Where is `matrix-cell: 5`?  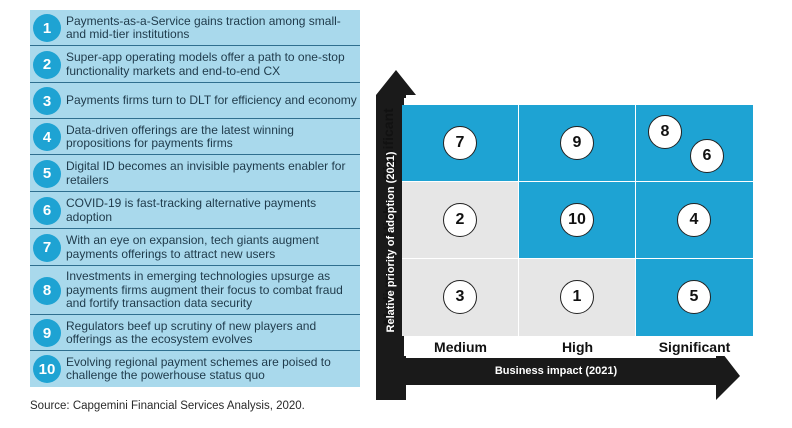 matrix-cell: 5 is located at coordinates (694, 297).